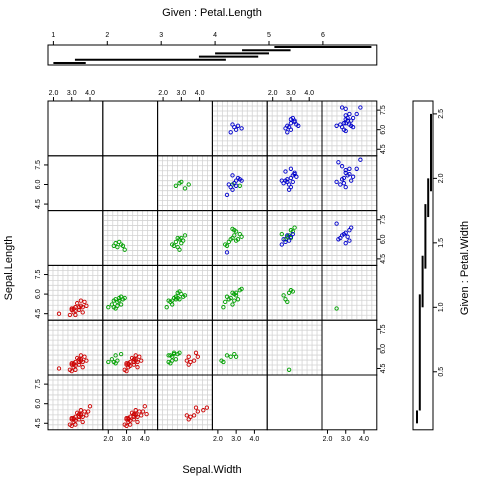 The image size is (480, 480). Describe the element at coordinates (212, 13) in the screenshot. I see `given-top-label: Given : Petal.Length` at that location.